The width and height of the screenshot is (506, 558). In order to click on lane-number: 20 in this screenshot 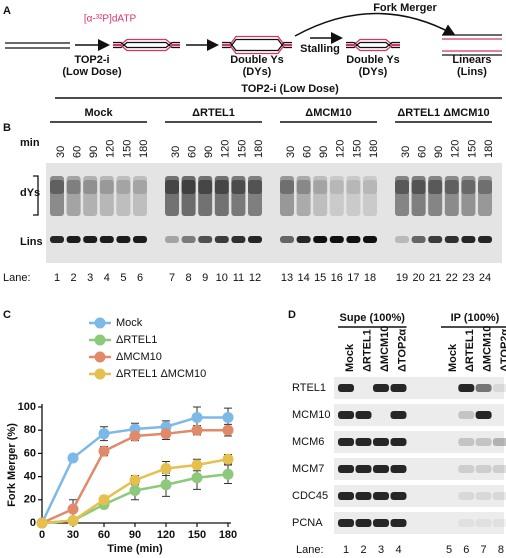, I will do `click(418, 278)`.